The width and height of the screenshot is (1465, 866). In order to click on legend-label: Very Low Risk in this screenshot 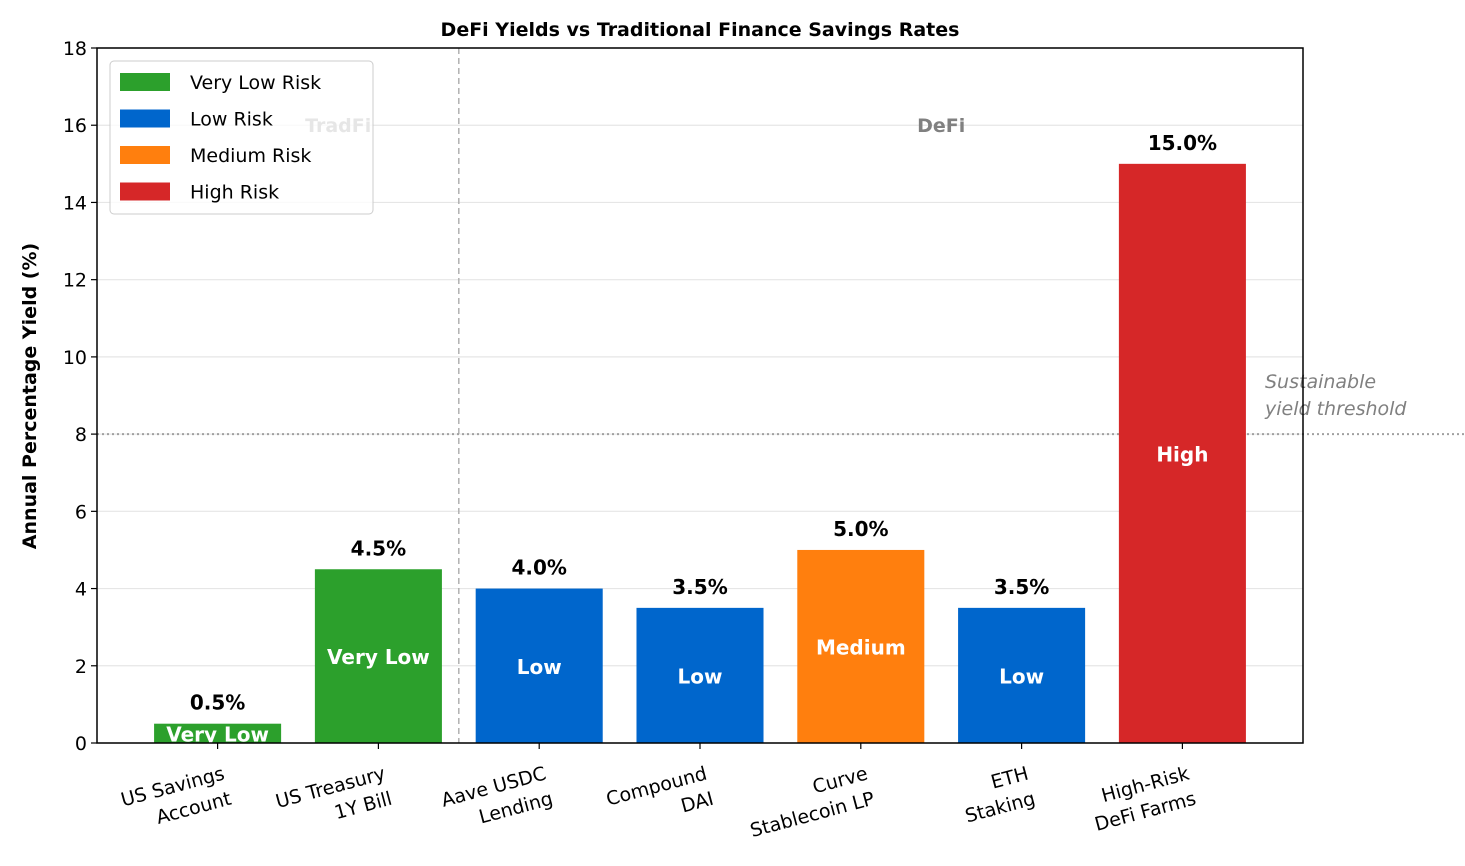, I will do `click(255, 83)`.